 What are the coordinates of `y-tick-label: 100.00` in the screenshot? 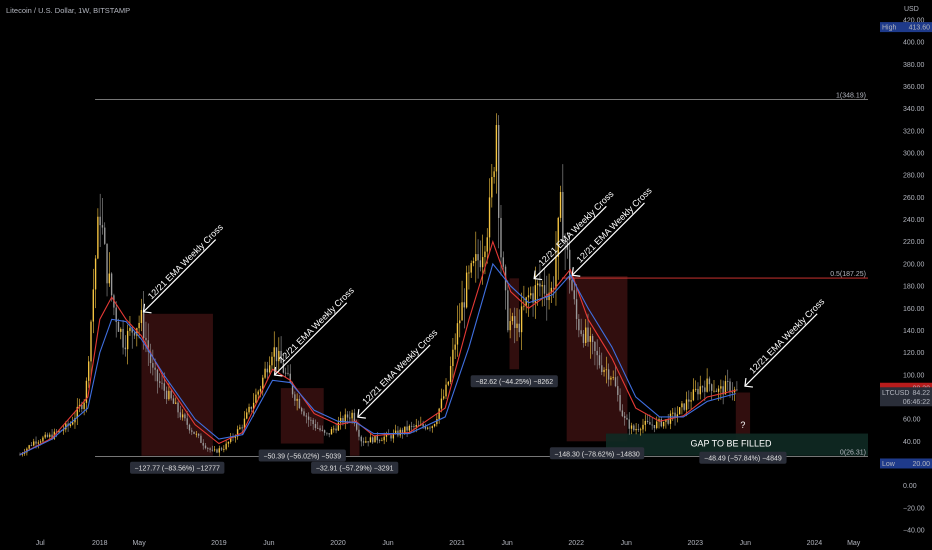 It's located at (914, 375).